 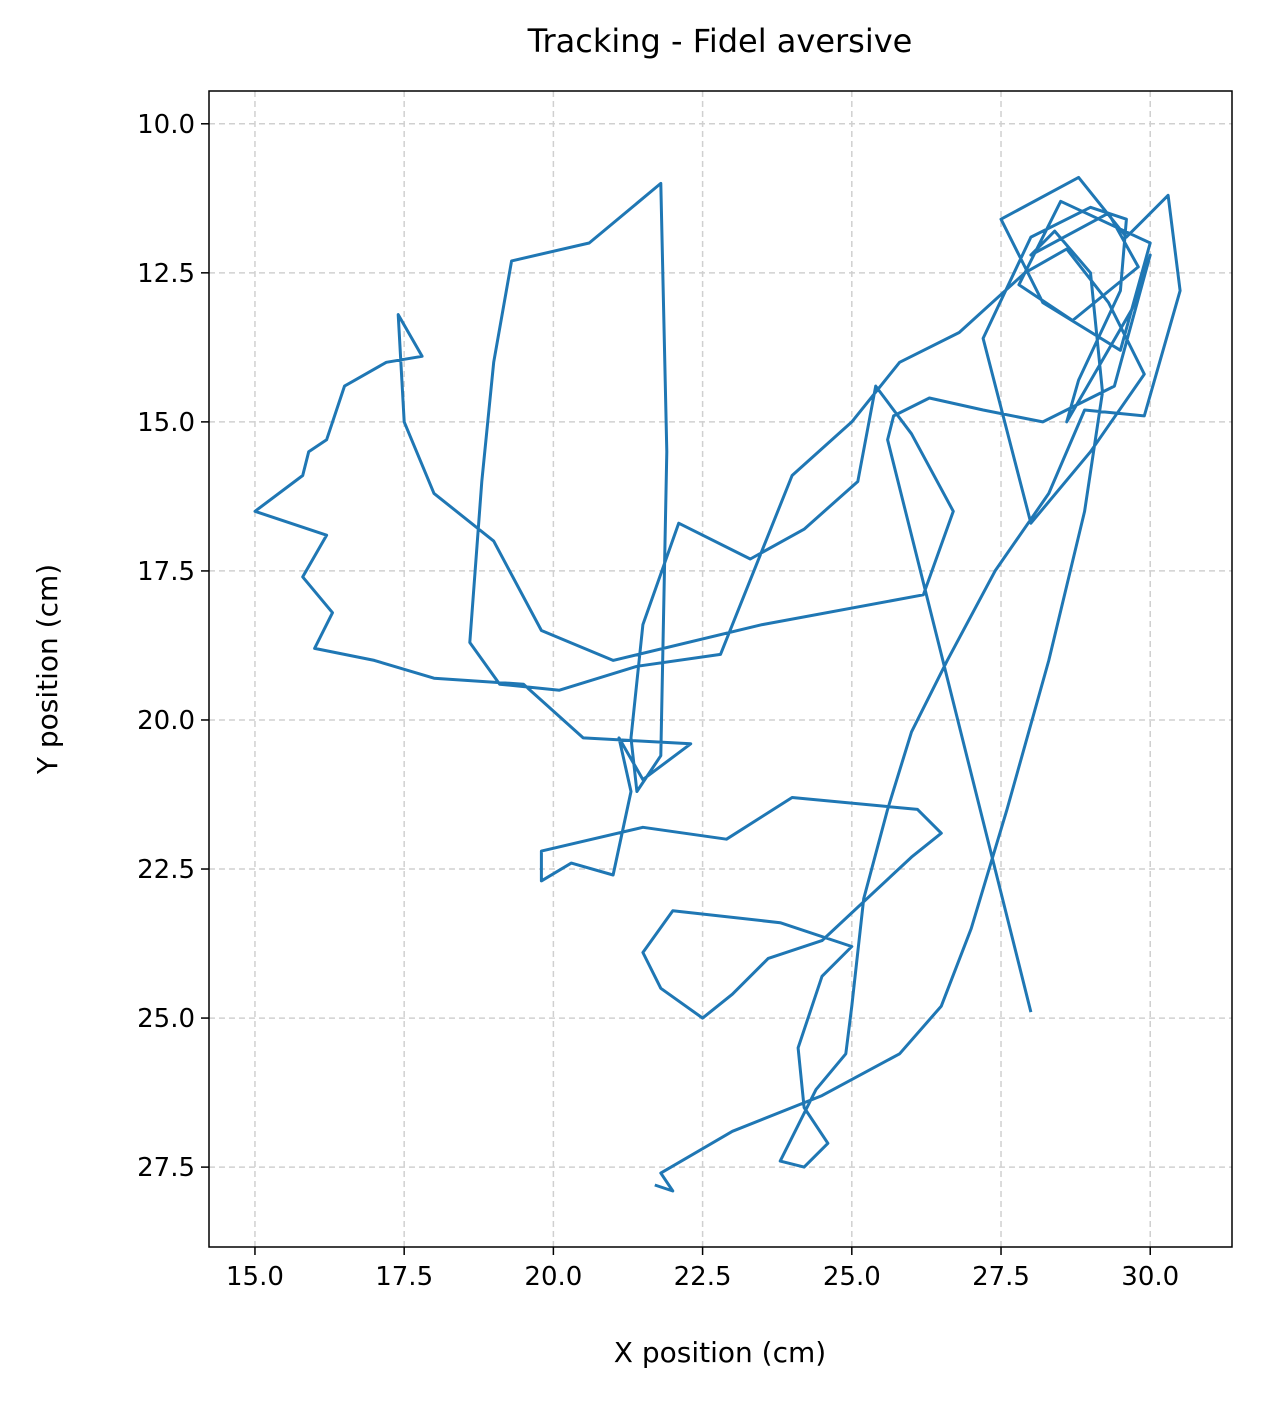 I want to click on y-tick-label: 12.5, so click(x=166, y=274).